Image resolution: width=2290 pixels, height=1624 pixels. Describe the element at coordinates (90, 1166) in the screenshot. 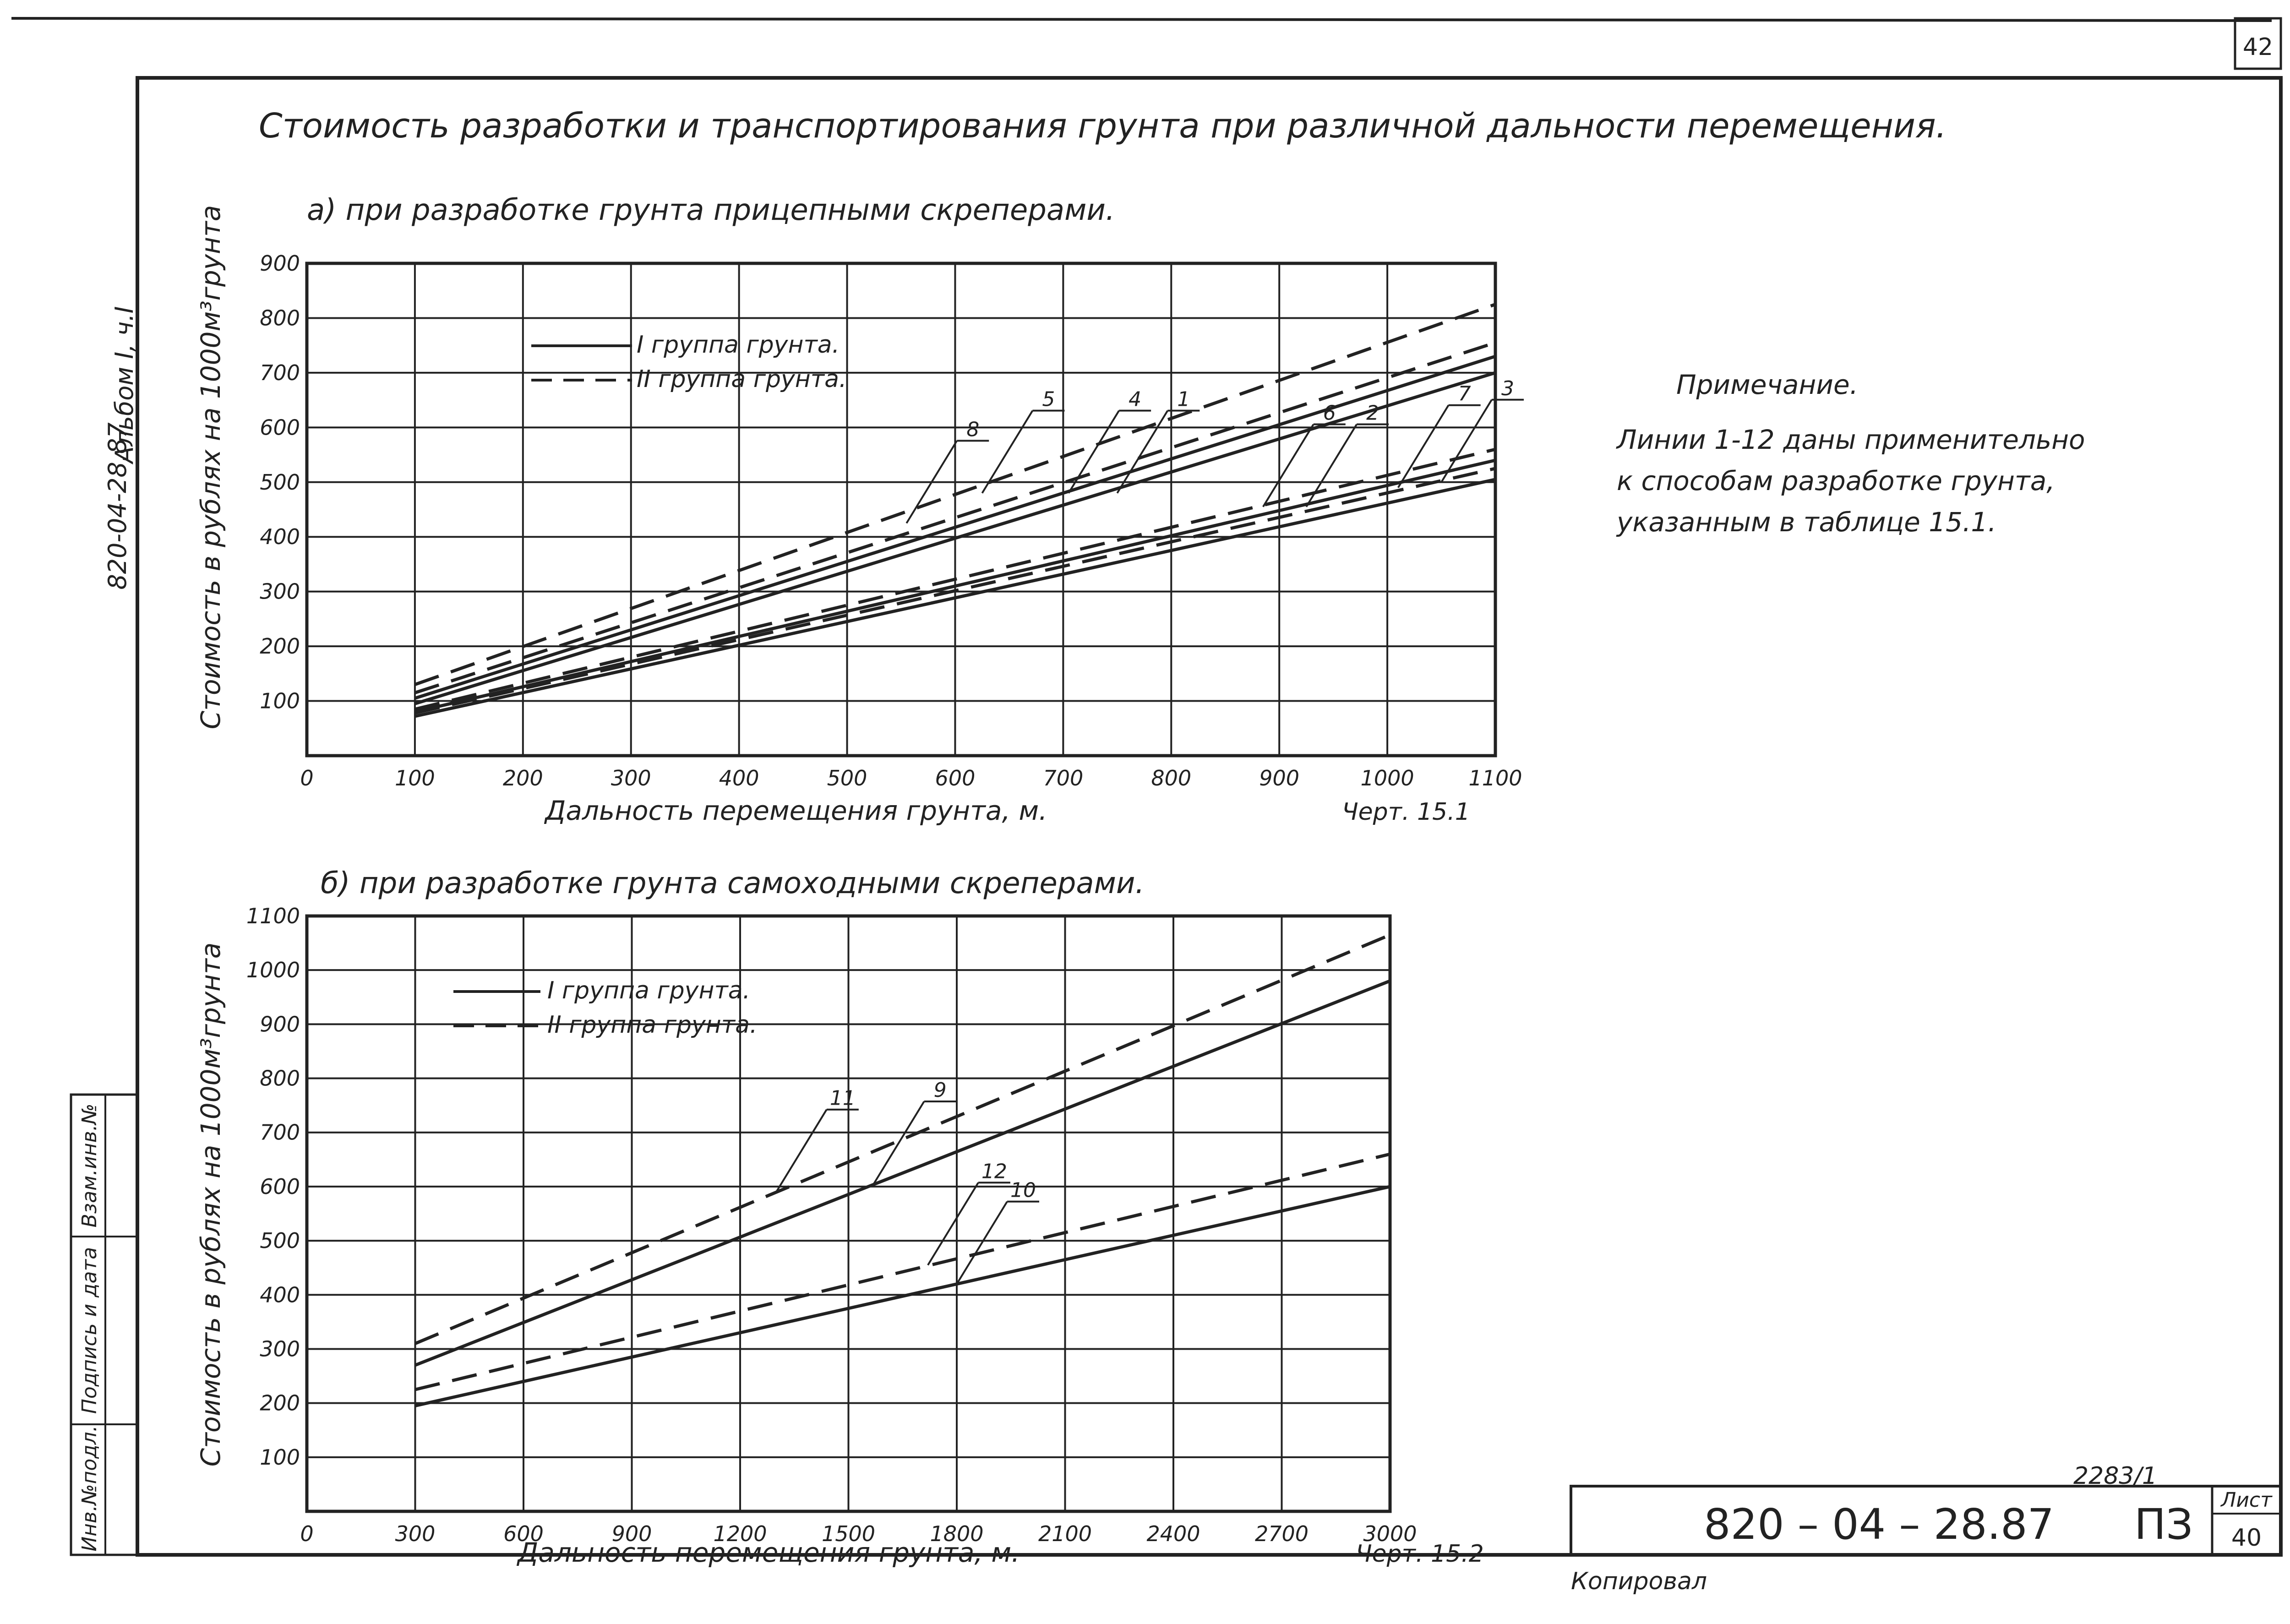

I see `stamp-vzam-inv: Взам.инв.№` at that location.